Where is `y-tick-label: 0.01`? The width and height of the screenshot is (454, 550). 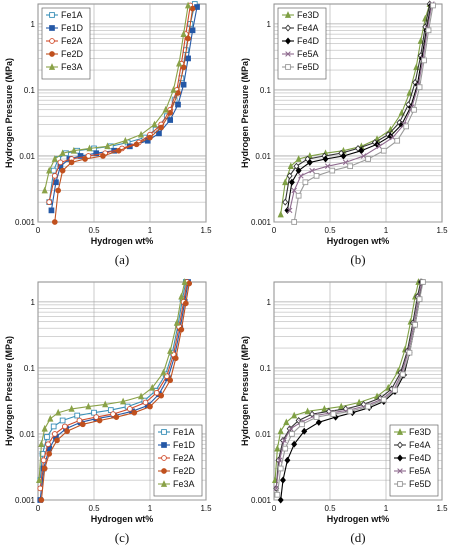
y-tick-label: 0.01 is located at coordinates (27, 434).